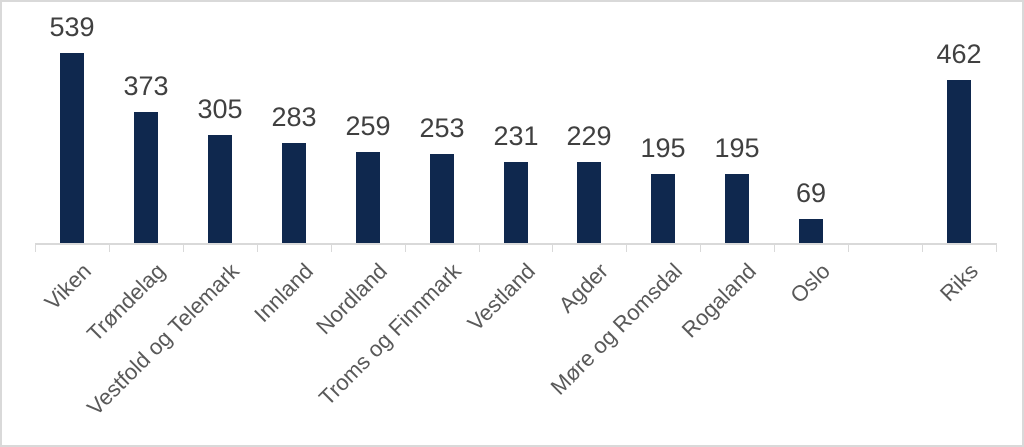 The image size is (1024, 447). What do you see at coordinates (146, 86) in the screenshot?
I see `bar-value-label: 373` at bounding box center [146, 86].